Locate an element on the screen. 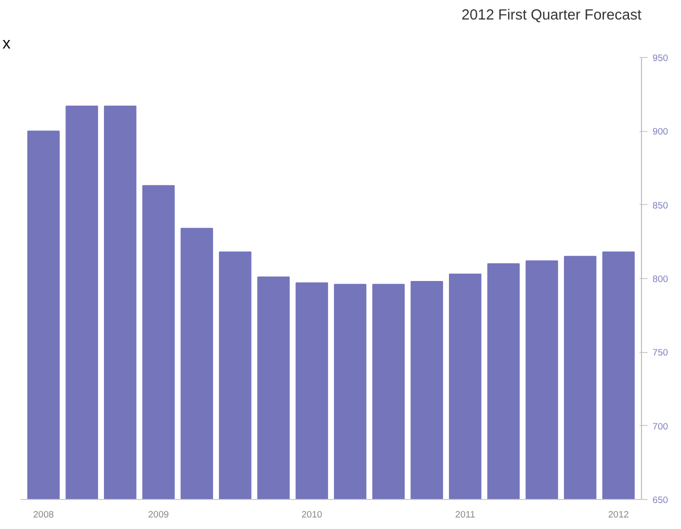 This screenshot has width=681, height=529. y-tick-label: 750 is located at coordinates (660, 353).